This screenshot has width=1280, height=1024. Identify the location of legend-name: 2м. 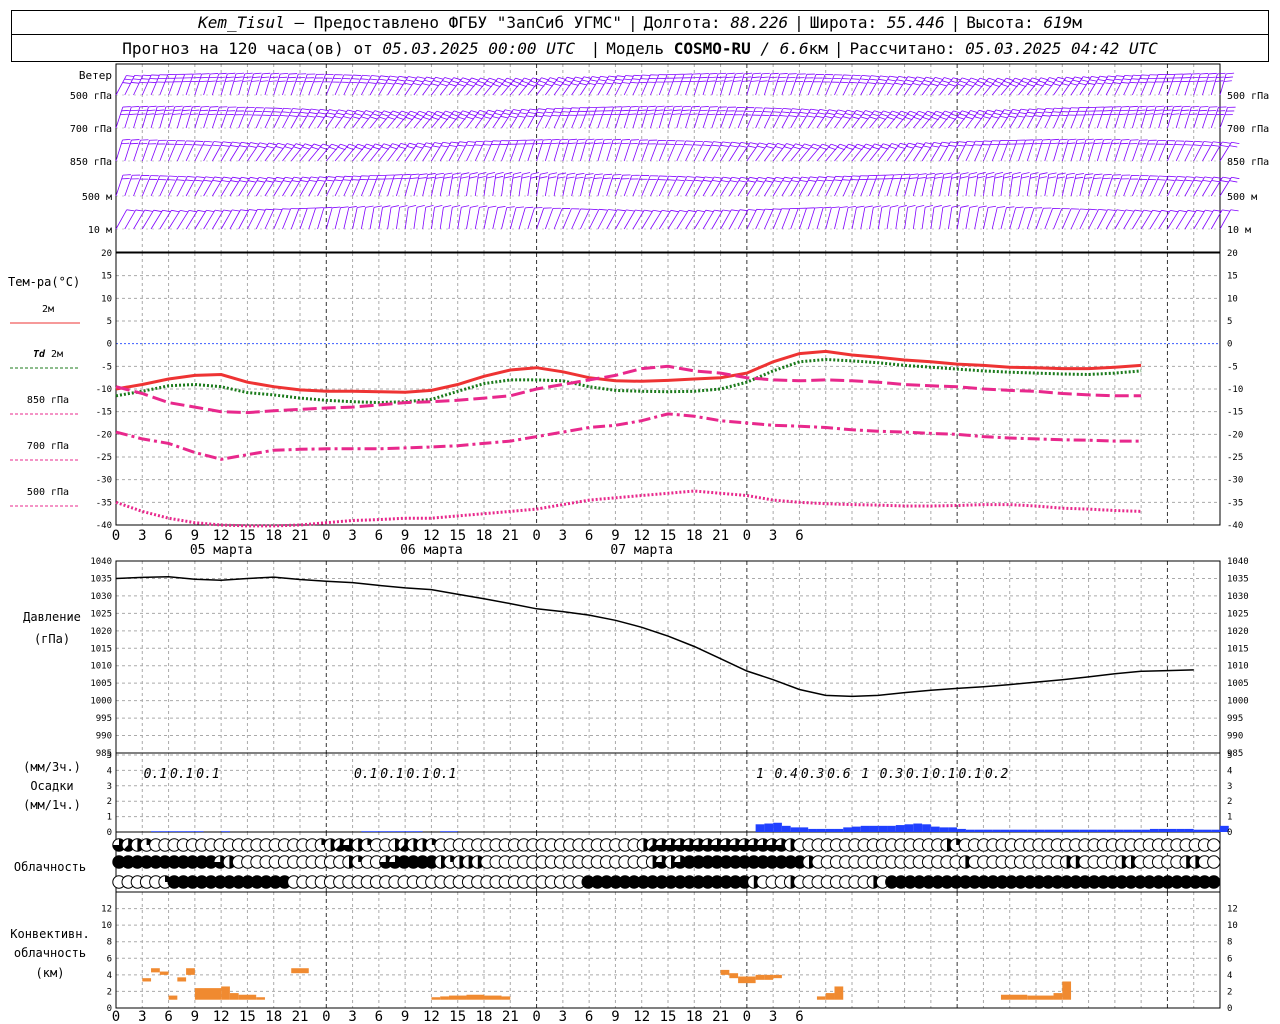
(48, 309).